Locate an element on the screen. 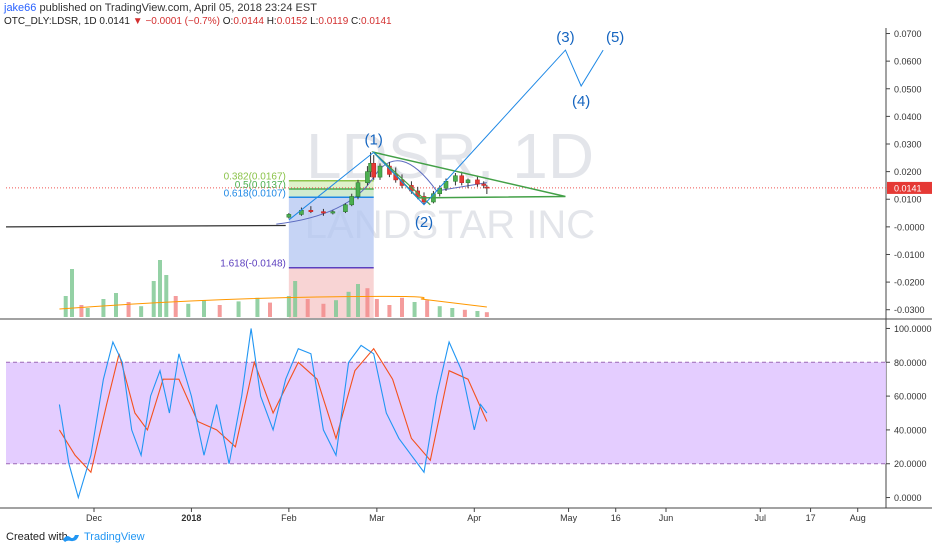 This screenshot has width=932, height=550. close-label: C: is located at coordinates (356, 21).